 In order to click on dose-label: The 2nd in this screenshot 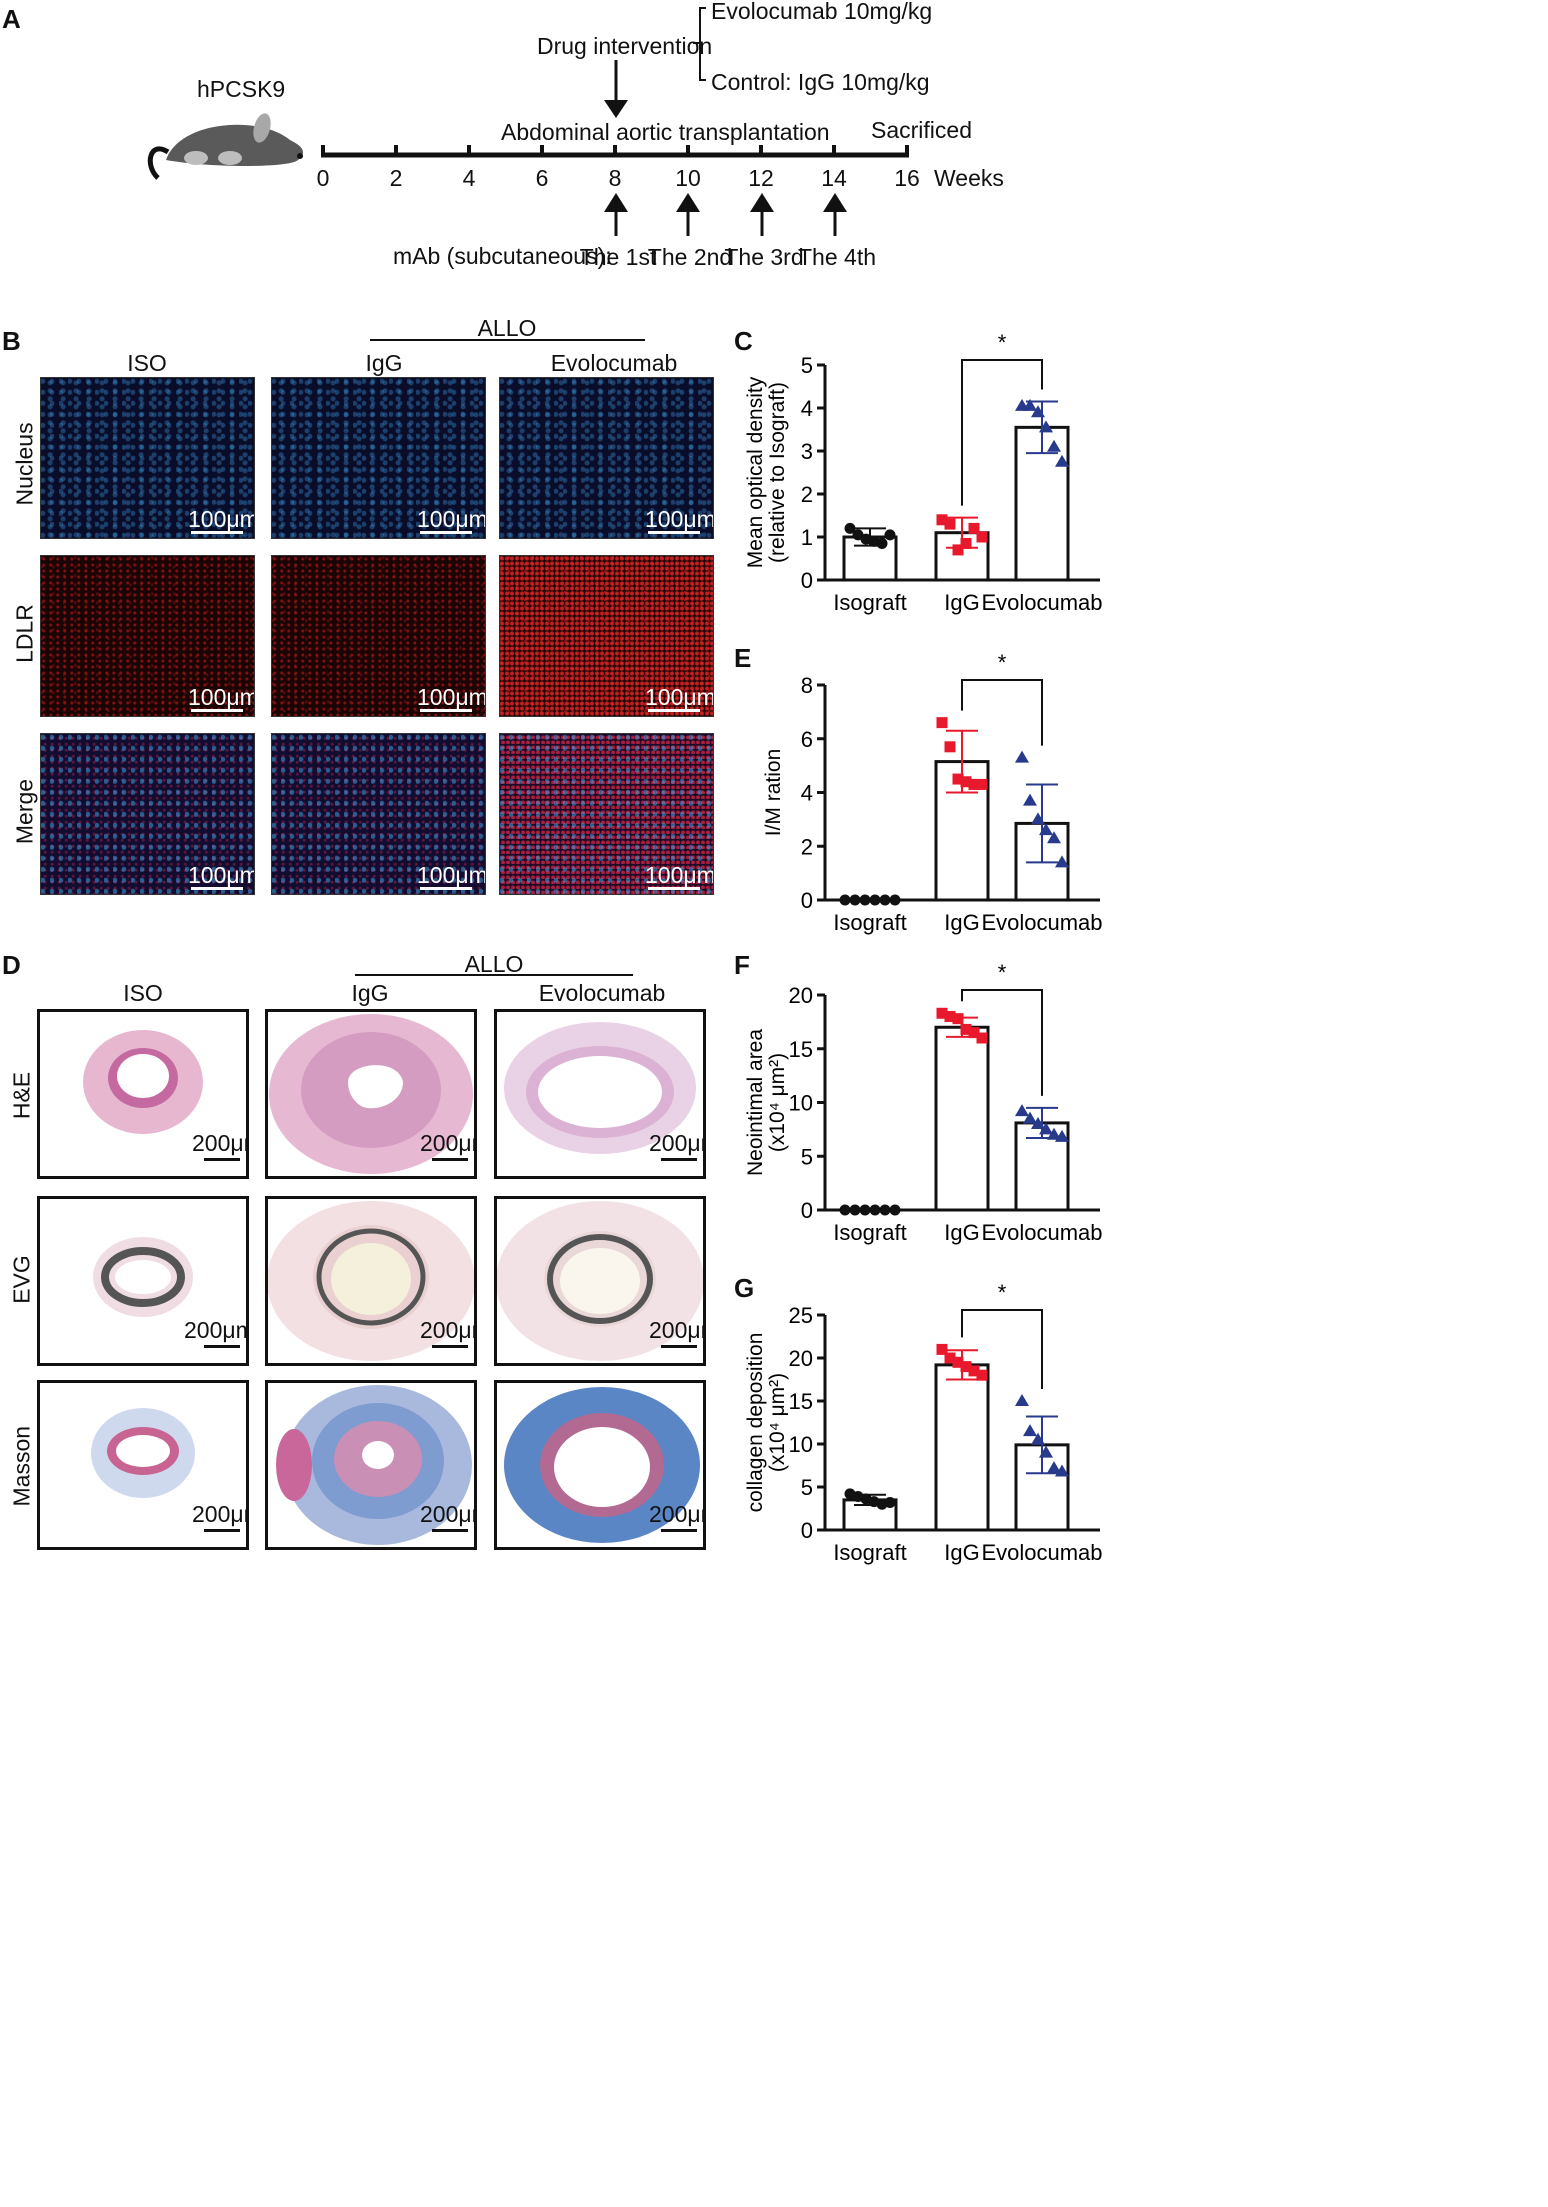, I will do `click(690, 257)`.